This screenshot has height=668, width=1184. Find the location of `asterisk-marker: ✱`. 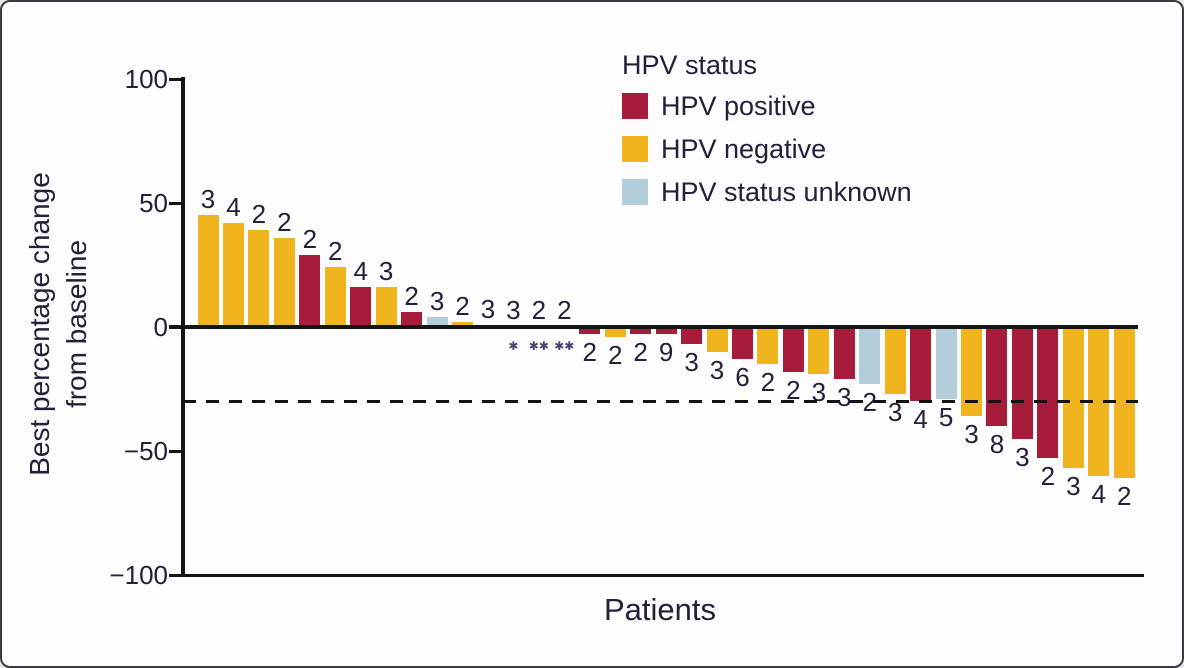

asterisk-marker: ✱ is located at coordinates (513, 346).